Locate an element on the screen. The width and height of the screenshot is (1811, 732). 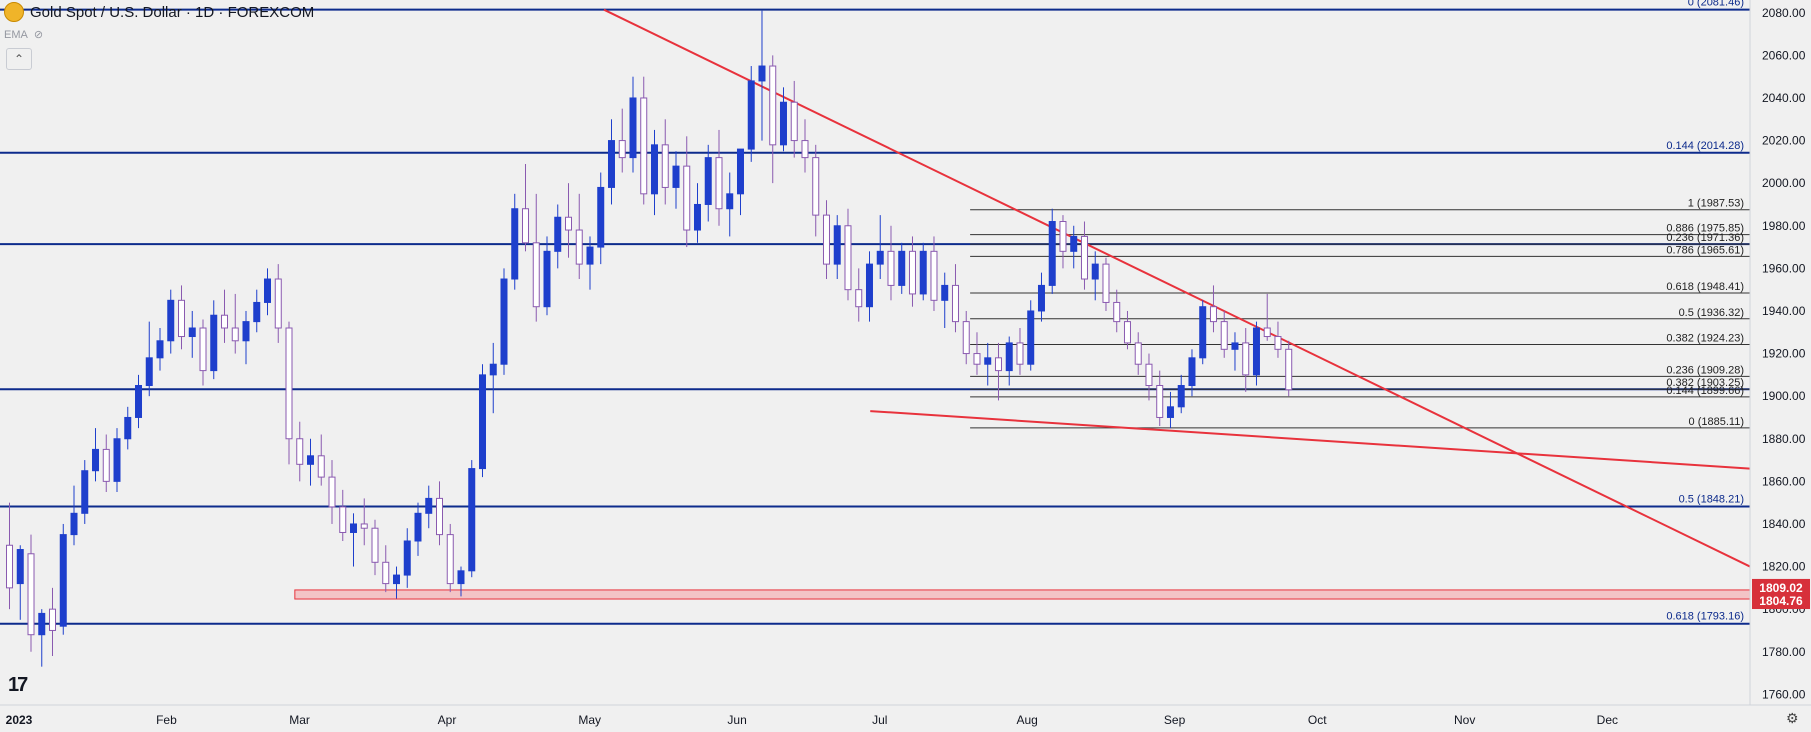
settings-gear-icon: ⚙ is located at coordinates (1792, 718).